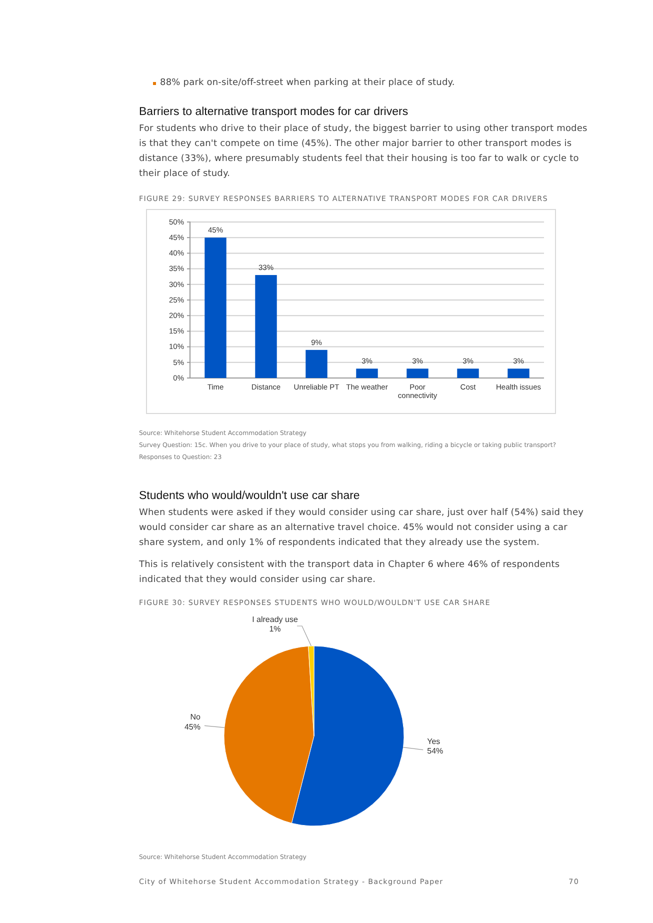 The height and width of the screenshot is (923, 653). I want to click on slice-label: Yes, so click(433, 741).